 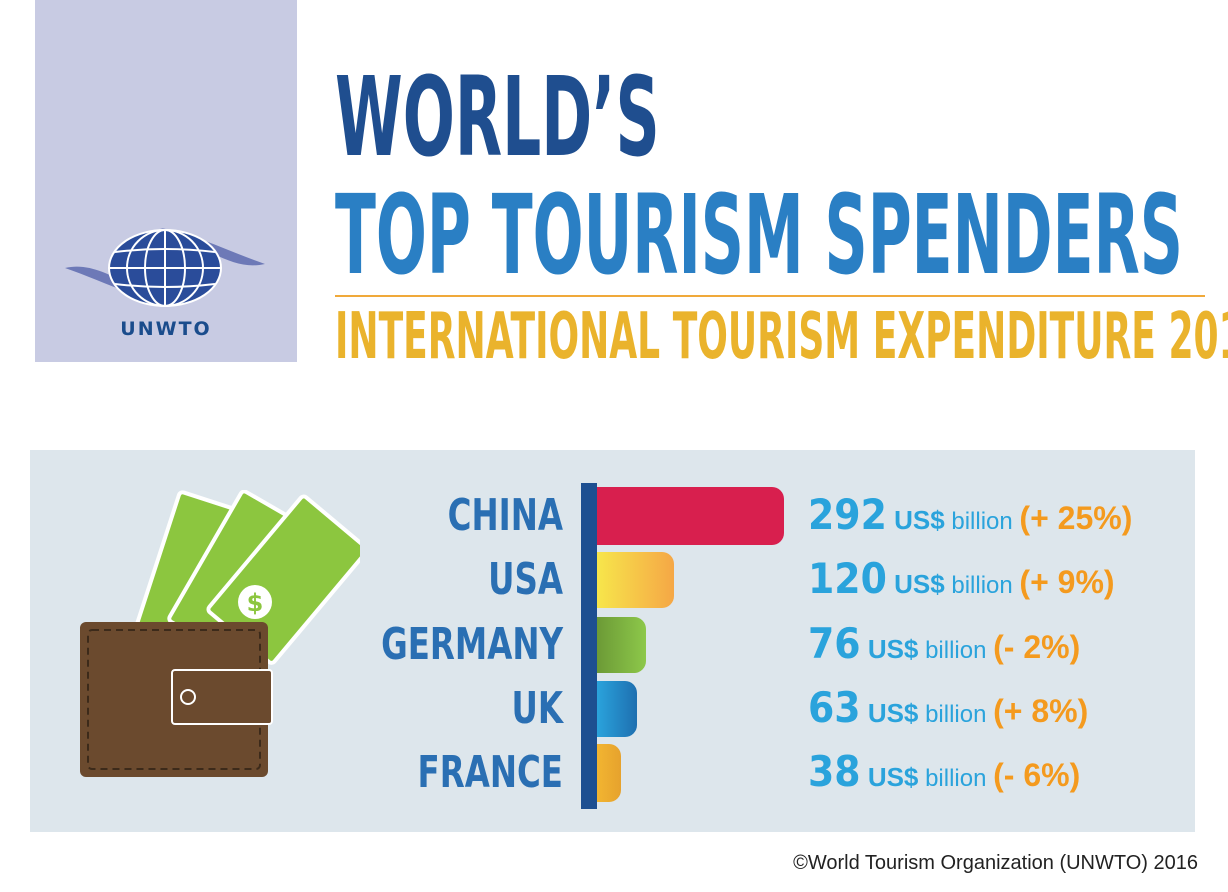 I want to click on bar-label-france: FRANCE, so click(x=490, y=772).